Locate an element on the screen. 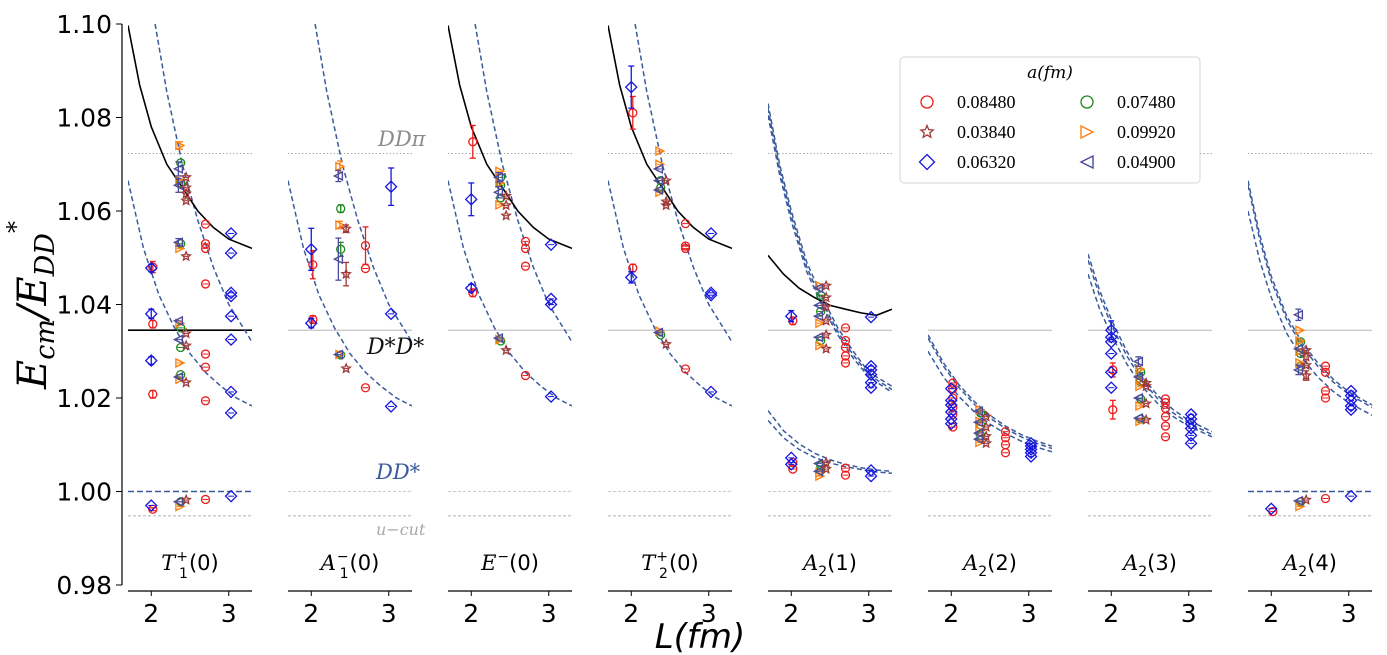 This screenshot has height=655, width=1387. legend-label: 0.07480 is located at coordinates (1146, 102).